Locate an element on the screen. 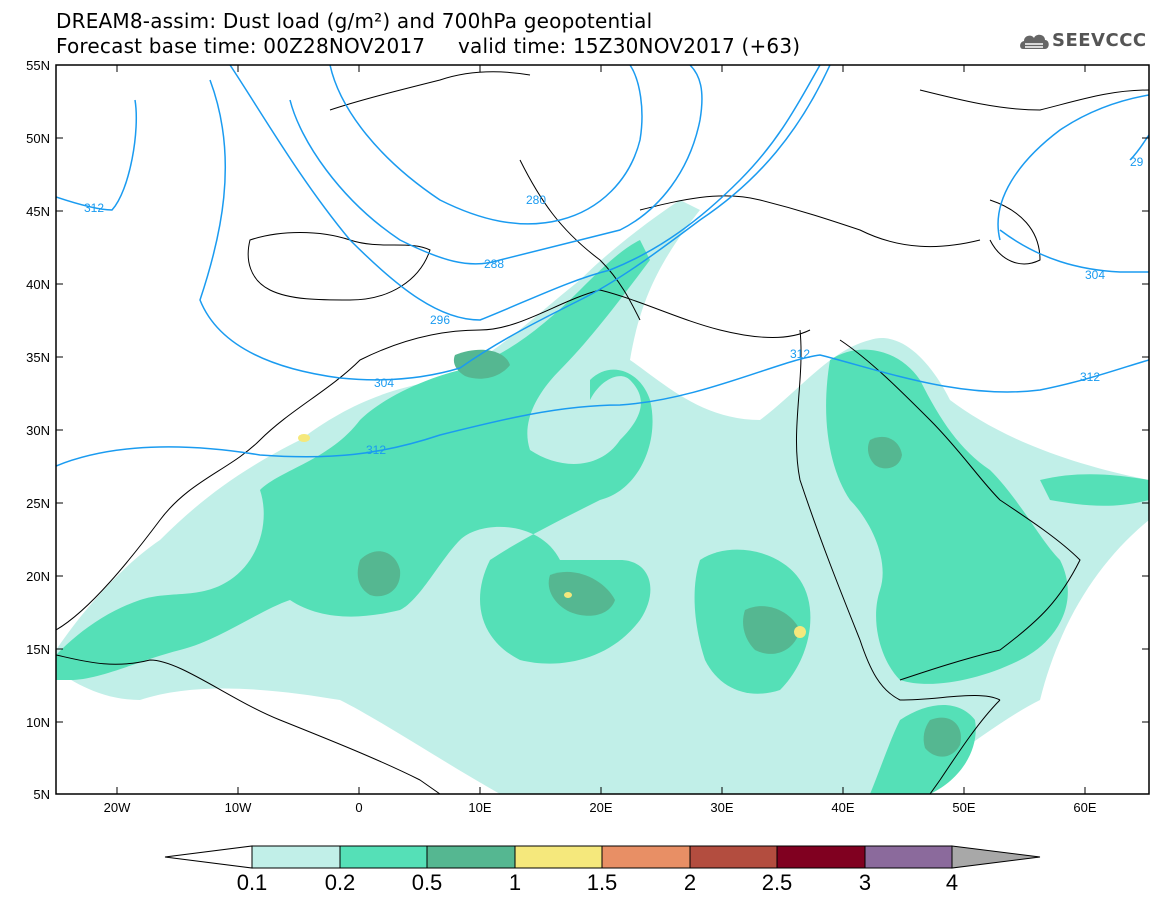 The height and width of the screenshot is (907, 1165). longitude-labels: 20W 10W 0 10E 20E 30E 40E 50E 60E is located at coordinates (600, 807).